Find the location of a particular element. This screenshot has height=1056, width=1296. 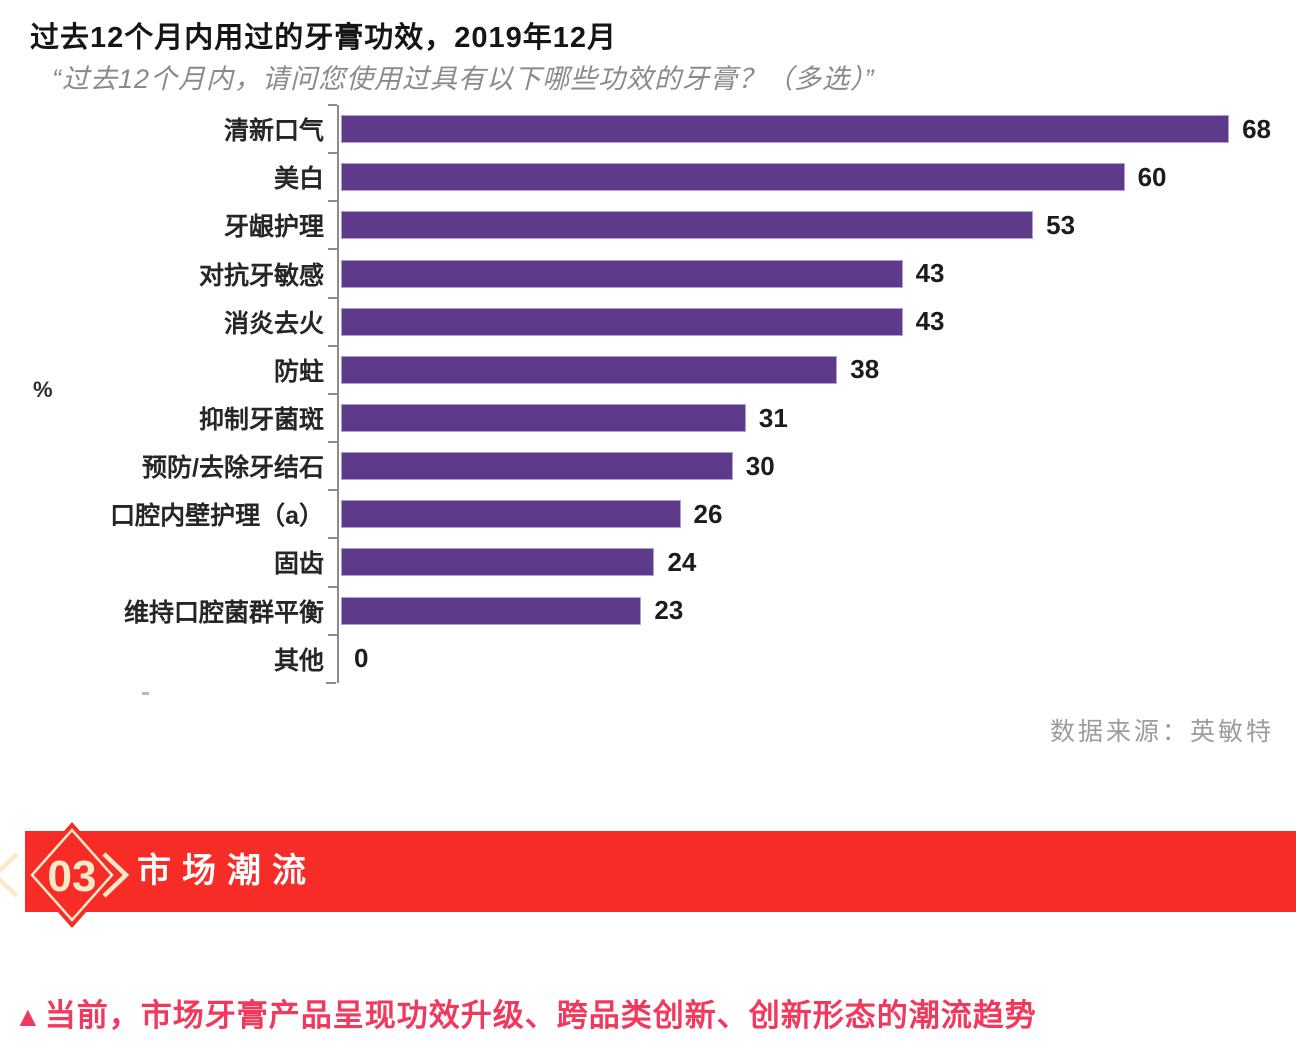

value-label: 26 is located at coordinates (708, 513).